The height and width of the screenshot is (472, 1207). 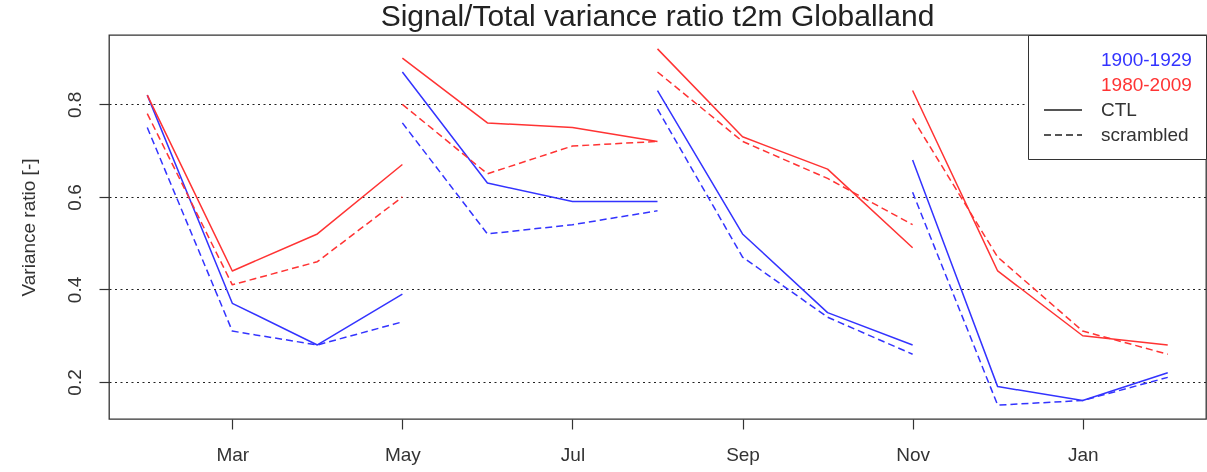 I want to click on y-axis-title: Variance ratio [-], so click(x=28, y=227).